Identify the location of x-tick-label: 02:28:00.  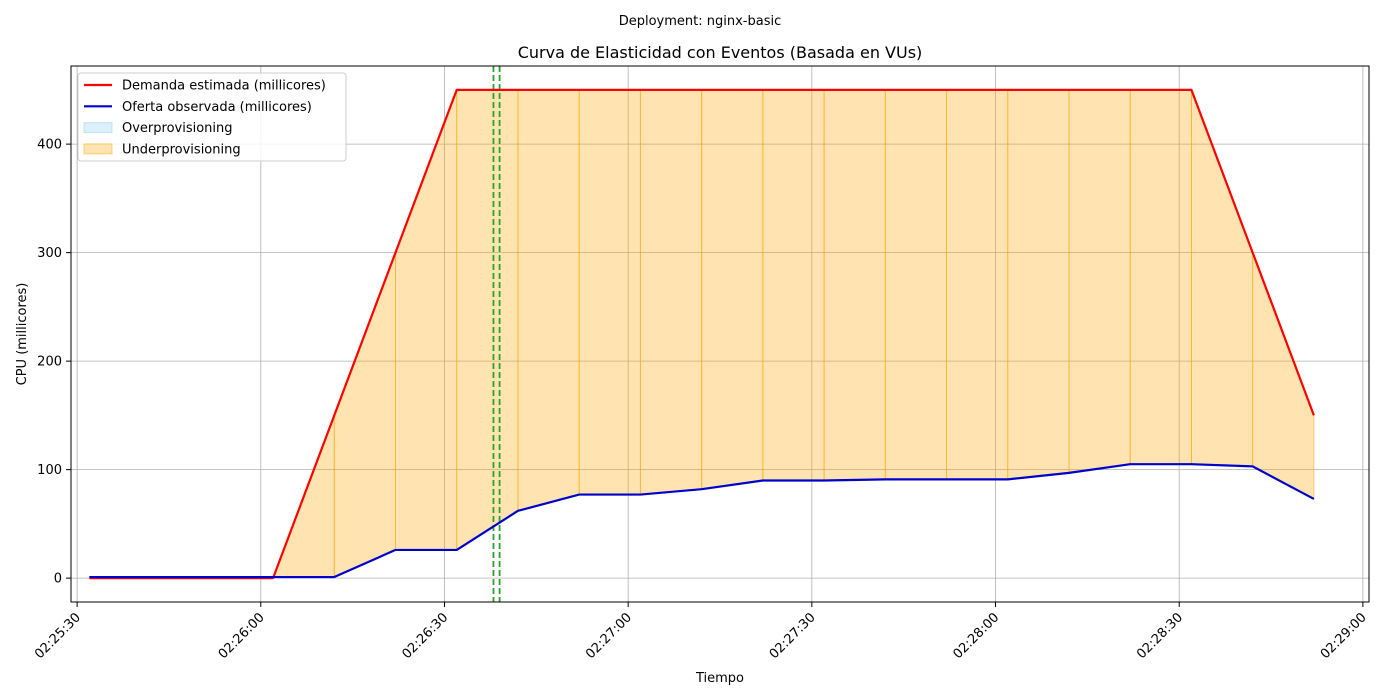
(976, 636).